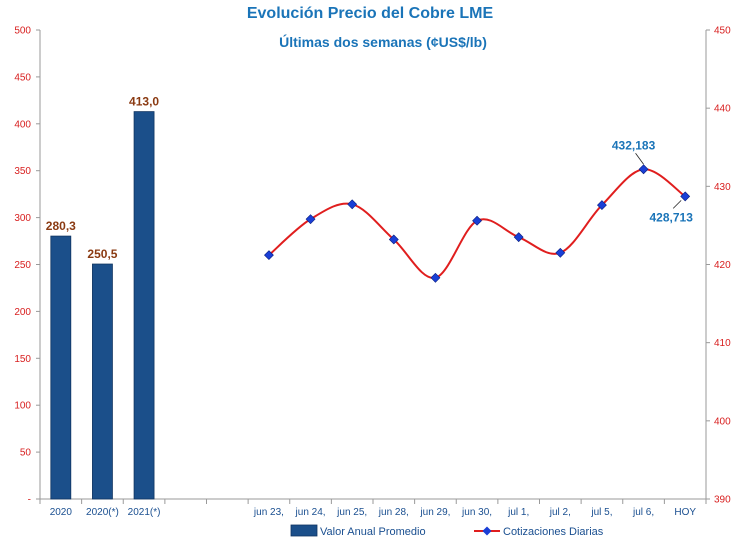 The width and height of the screenshot is (746, 544). I want to click on bar-value-label: 250,5, so click(102, 254).